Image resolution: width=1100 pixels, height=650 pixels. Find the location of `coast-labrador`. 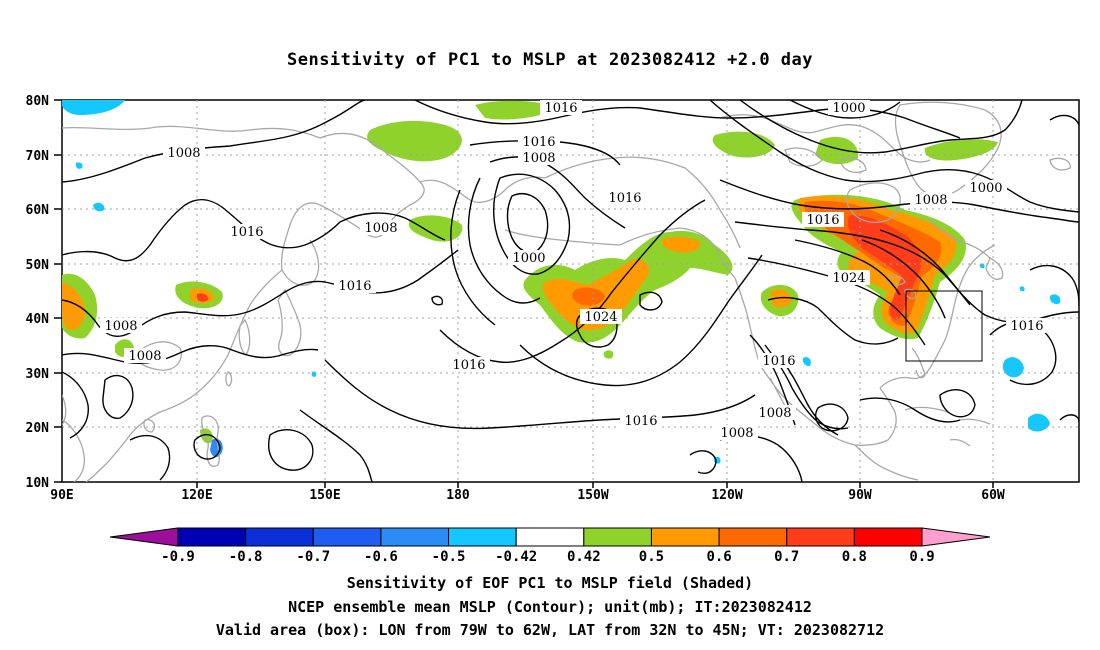

coast-labrador is located at coordinates (960, 239).